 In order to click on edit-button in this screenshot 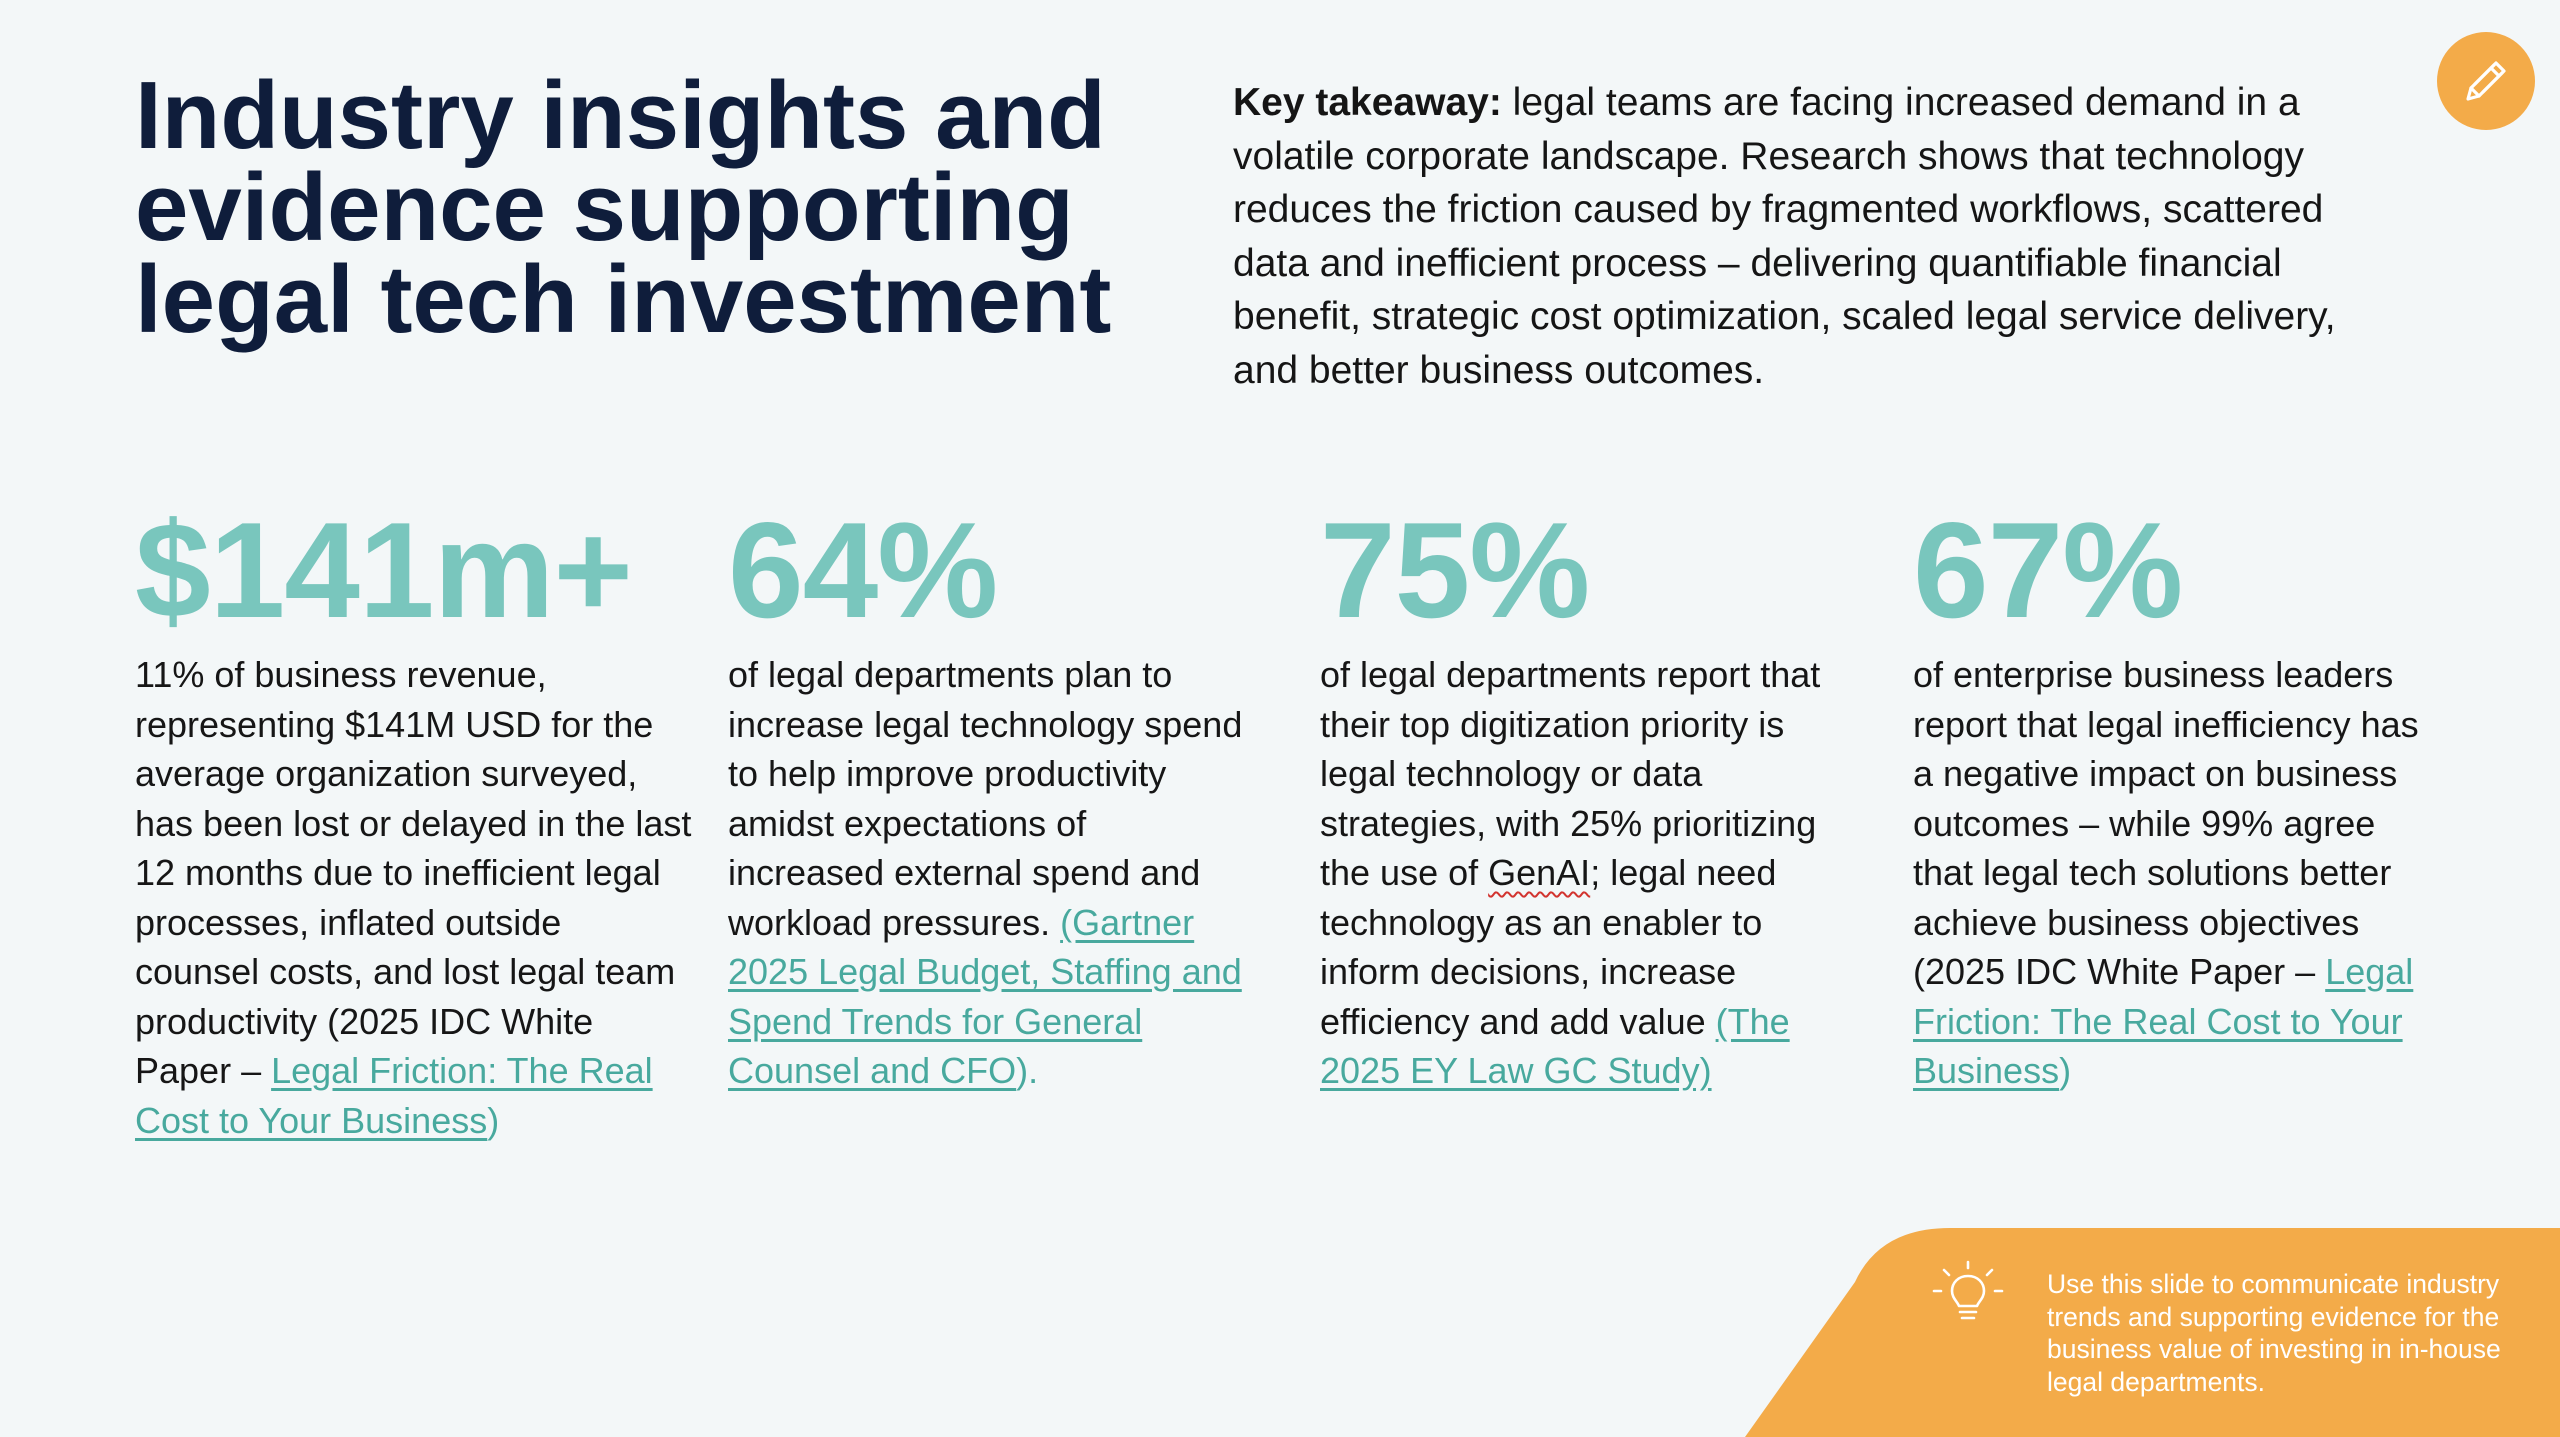, I will do `click(2486, 81)`.